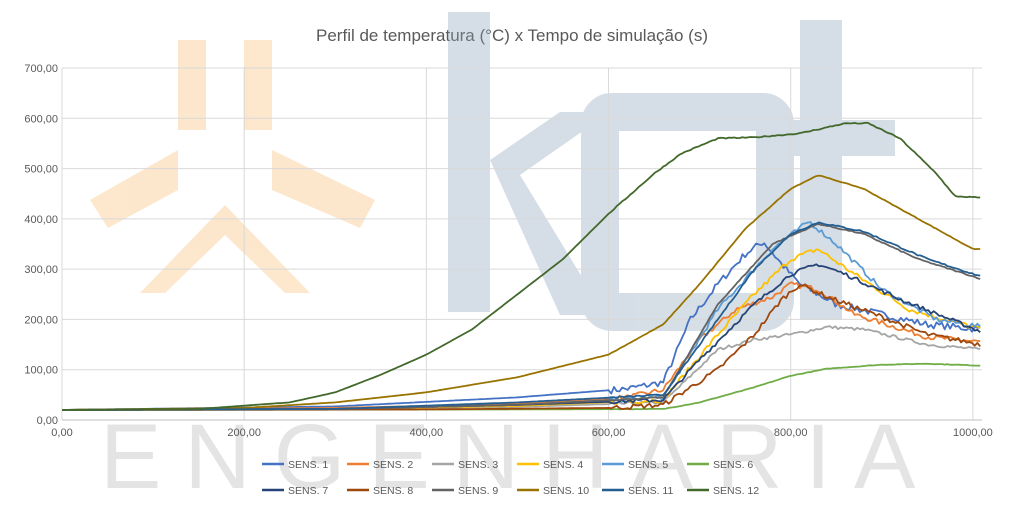  I want to click on kot-o, so click(687, 212).